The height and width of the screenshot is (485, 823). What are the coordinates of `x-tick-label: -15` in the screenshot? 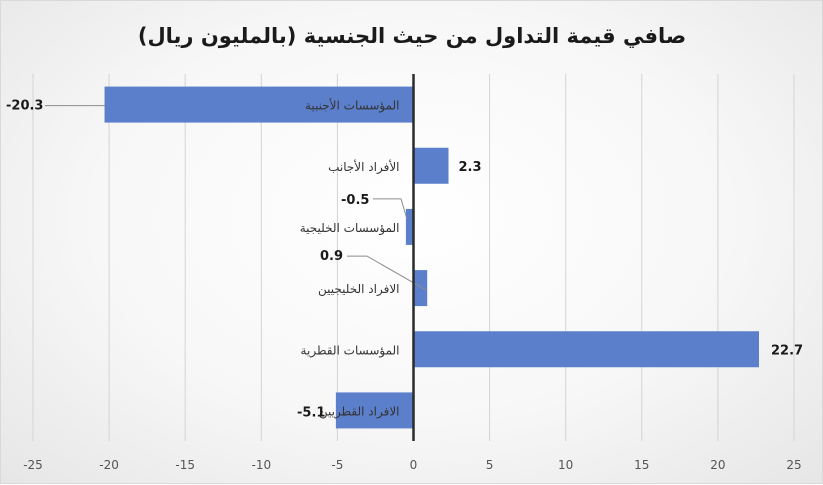 It's located at (185, 465).